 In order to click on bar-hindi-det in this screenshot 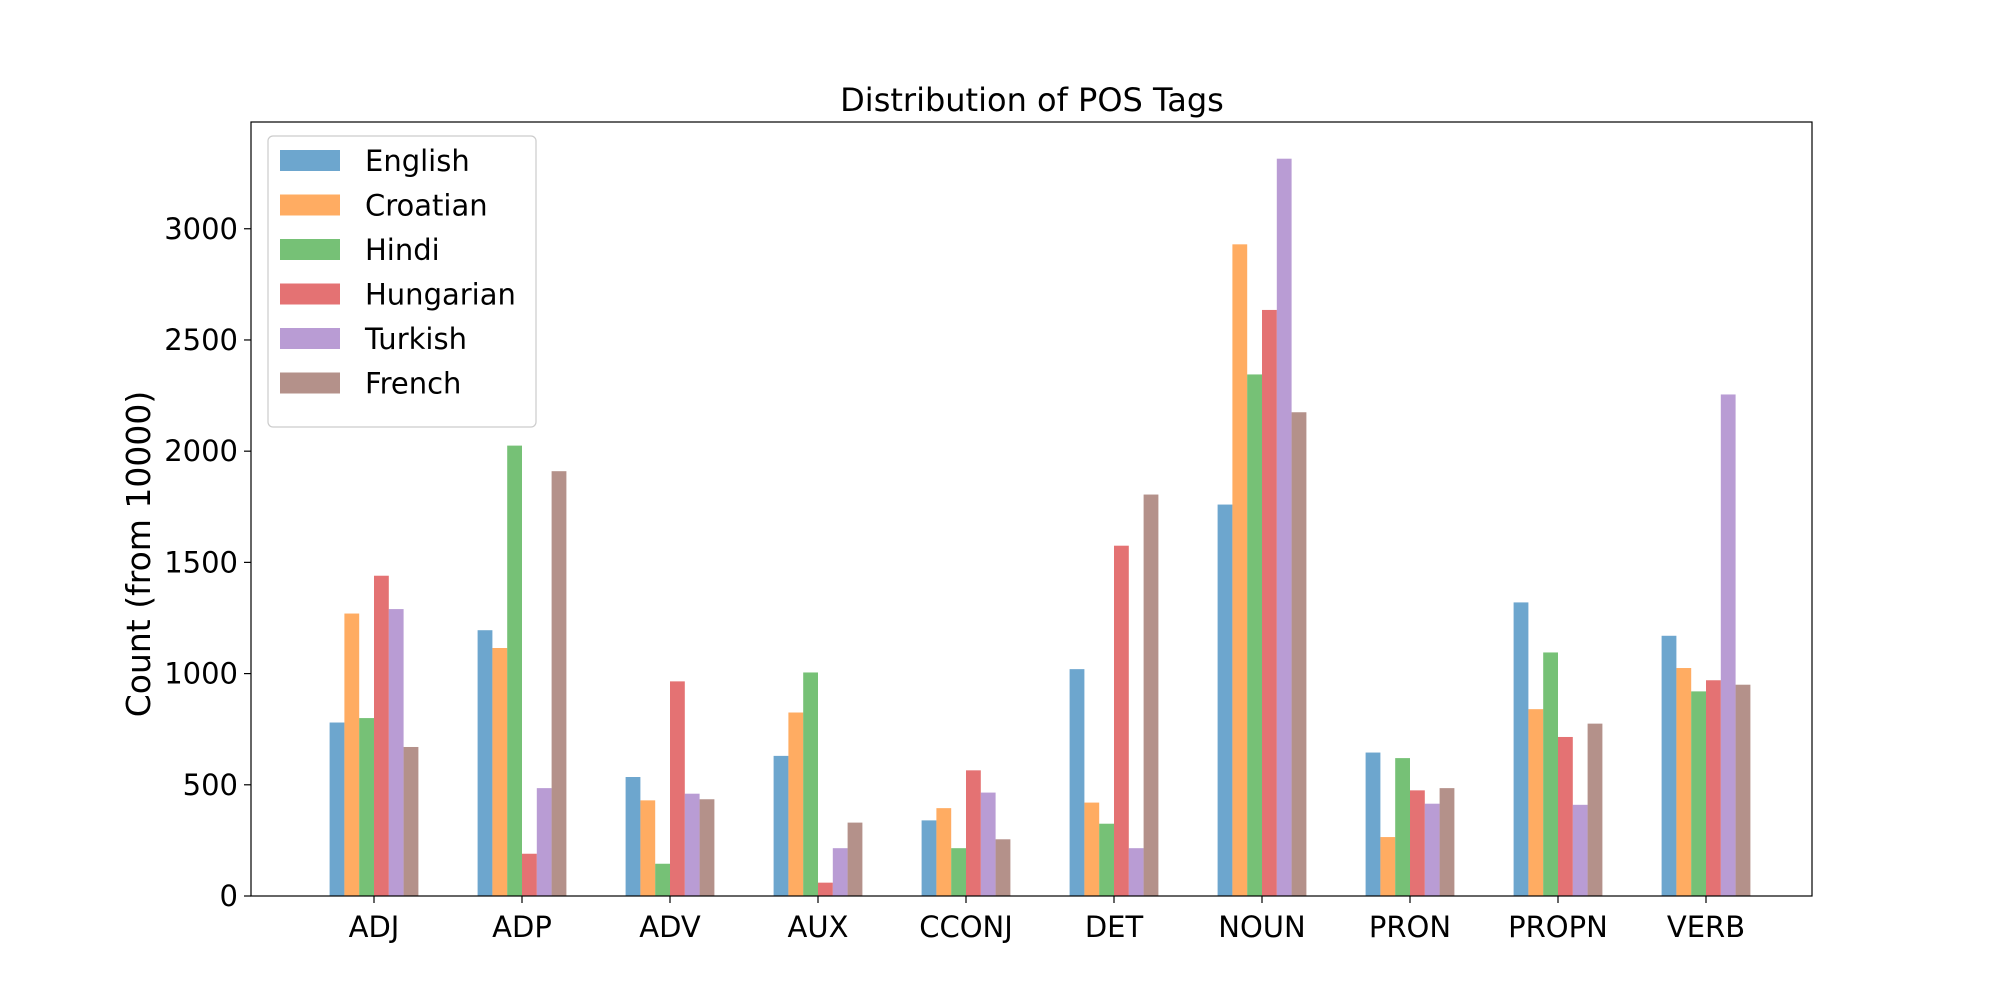, I will do `click(1106, 859)`.